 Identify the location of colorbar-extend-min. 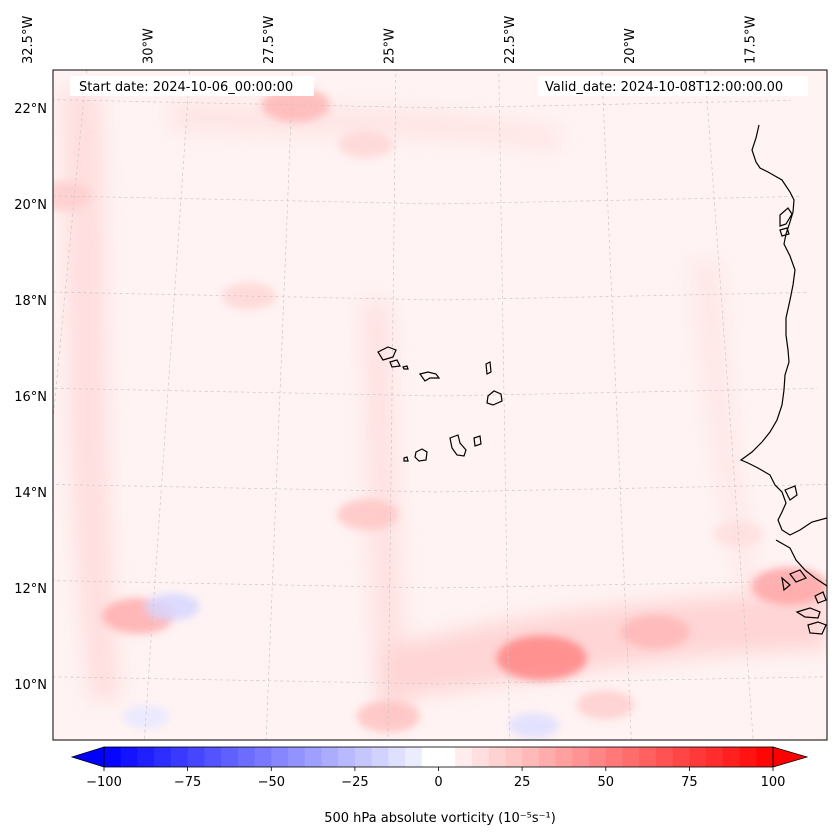
(87, 757).